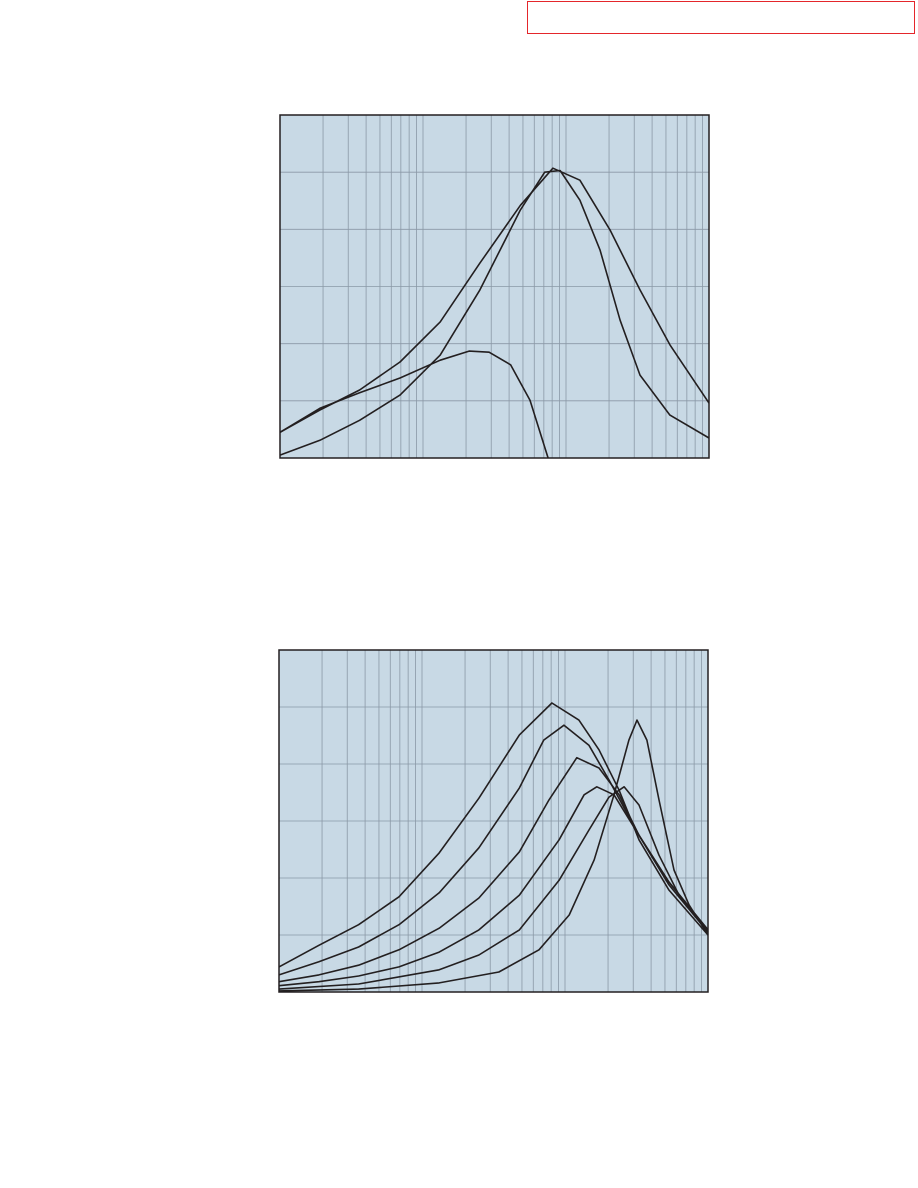  What do you see at coordinates (721, 17) in the screenshot?
I see `stamp-box` at bounding box center [721, 17].